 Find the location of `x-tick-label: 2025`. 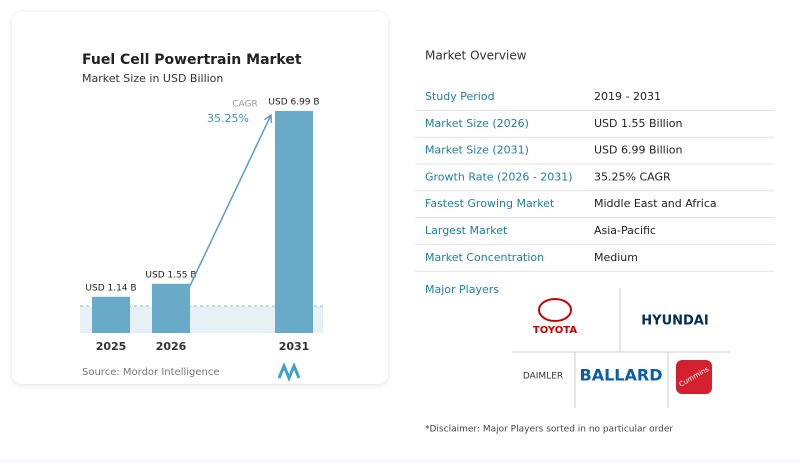

x-tick-label: 2025 is located at coordinates (111, 346).